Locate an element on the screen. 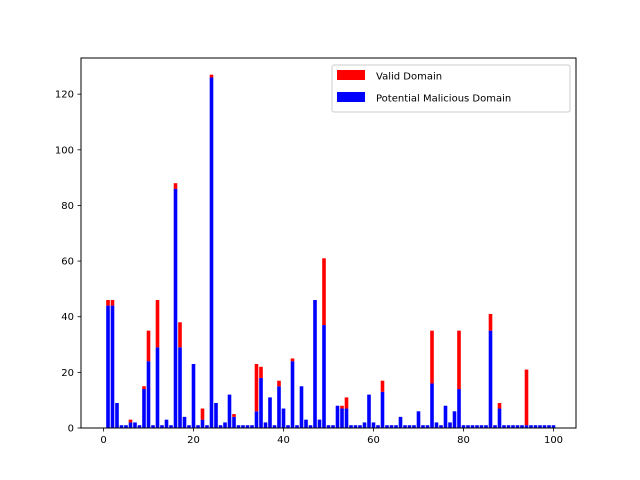  y-tick-label-120: 120 is located at coordinates (64, 95).